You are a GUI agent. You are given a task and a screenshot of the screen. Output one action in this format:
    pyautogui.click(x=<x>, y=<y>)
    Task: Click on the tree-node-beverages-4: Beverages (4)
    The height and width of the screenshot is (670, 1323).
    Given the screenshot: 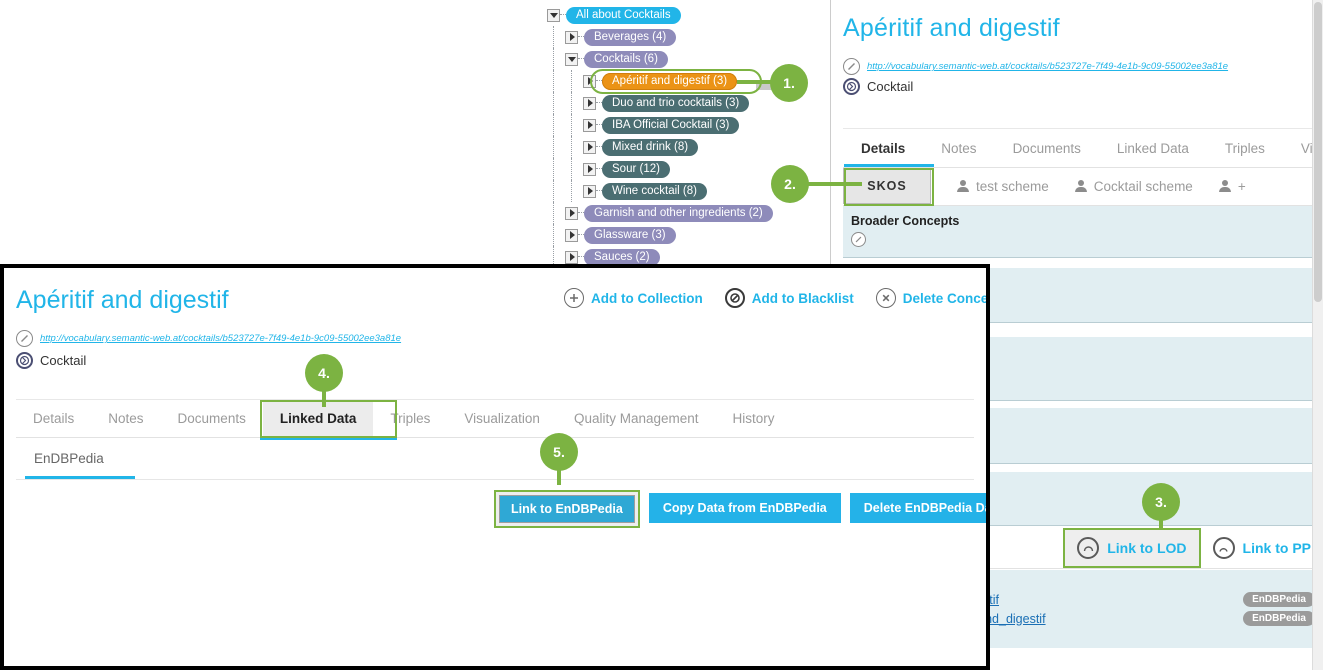 What is the action you would take?
    pyautogui.click(x=681, y=37)
    